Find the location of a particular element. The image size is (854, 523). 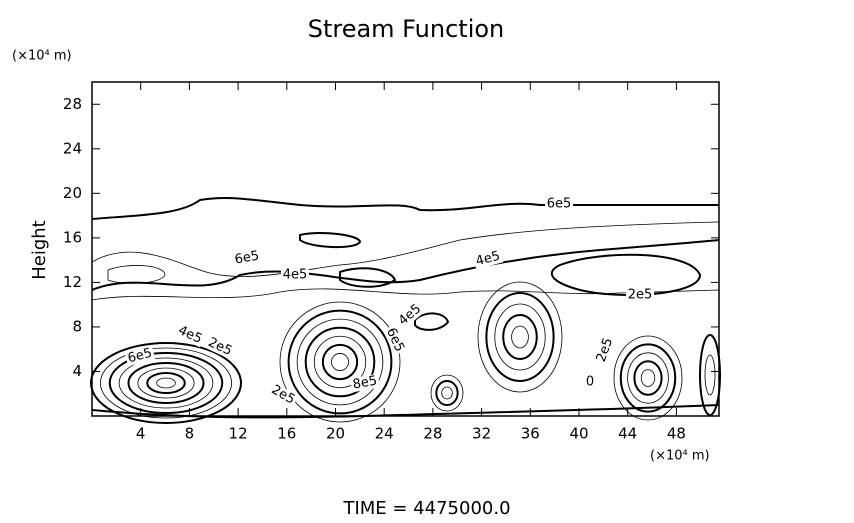

x-tick-label: 40 is located at coordinates (578, 434).